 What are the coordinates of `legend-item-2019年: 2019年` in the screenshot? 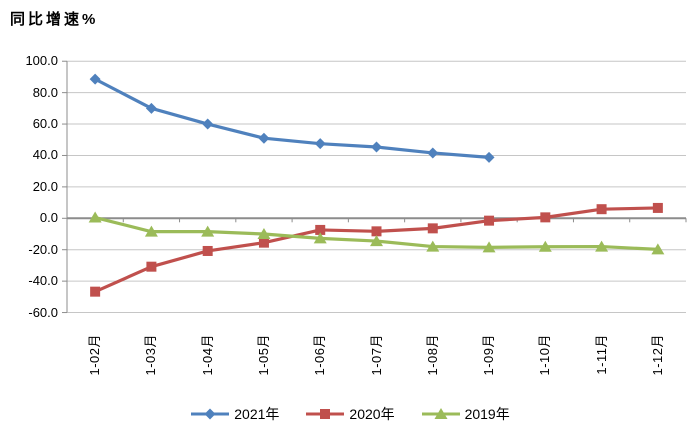 It's located at (465, 414).